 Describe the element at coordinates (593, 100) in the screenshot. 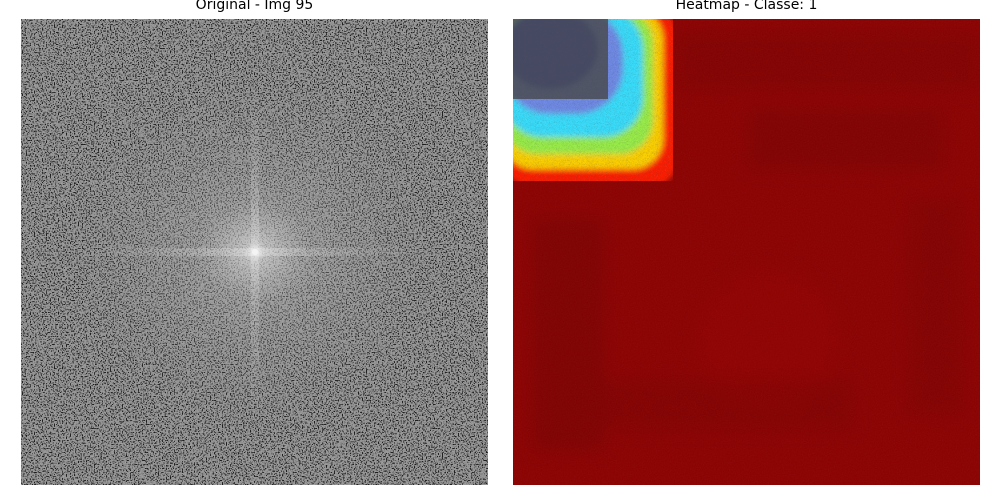

I see `heatmap-hot-corner` at that location.